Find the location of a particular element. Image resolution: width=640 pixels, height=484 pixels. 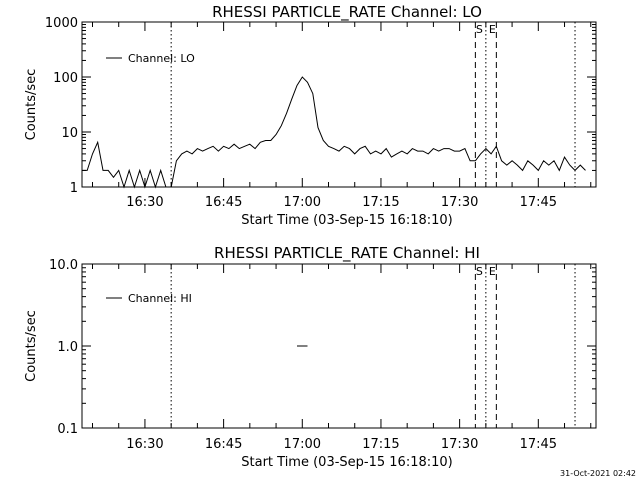

y-tick-label: 100 is located at coordinates (65, 78).